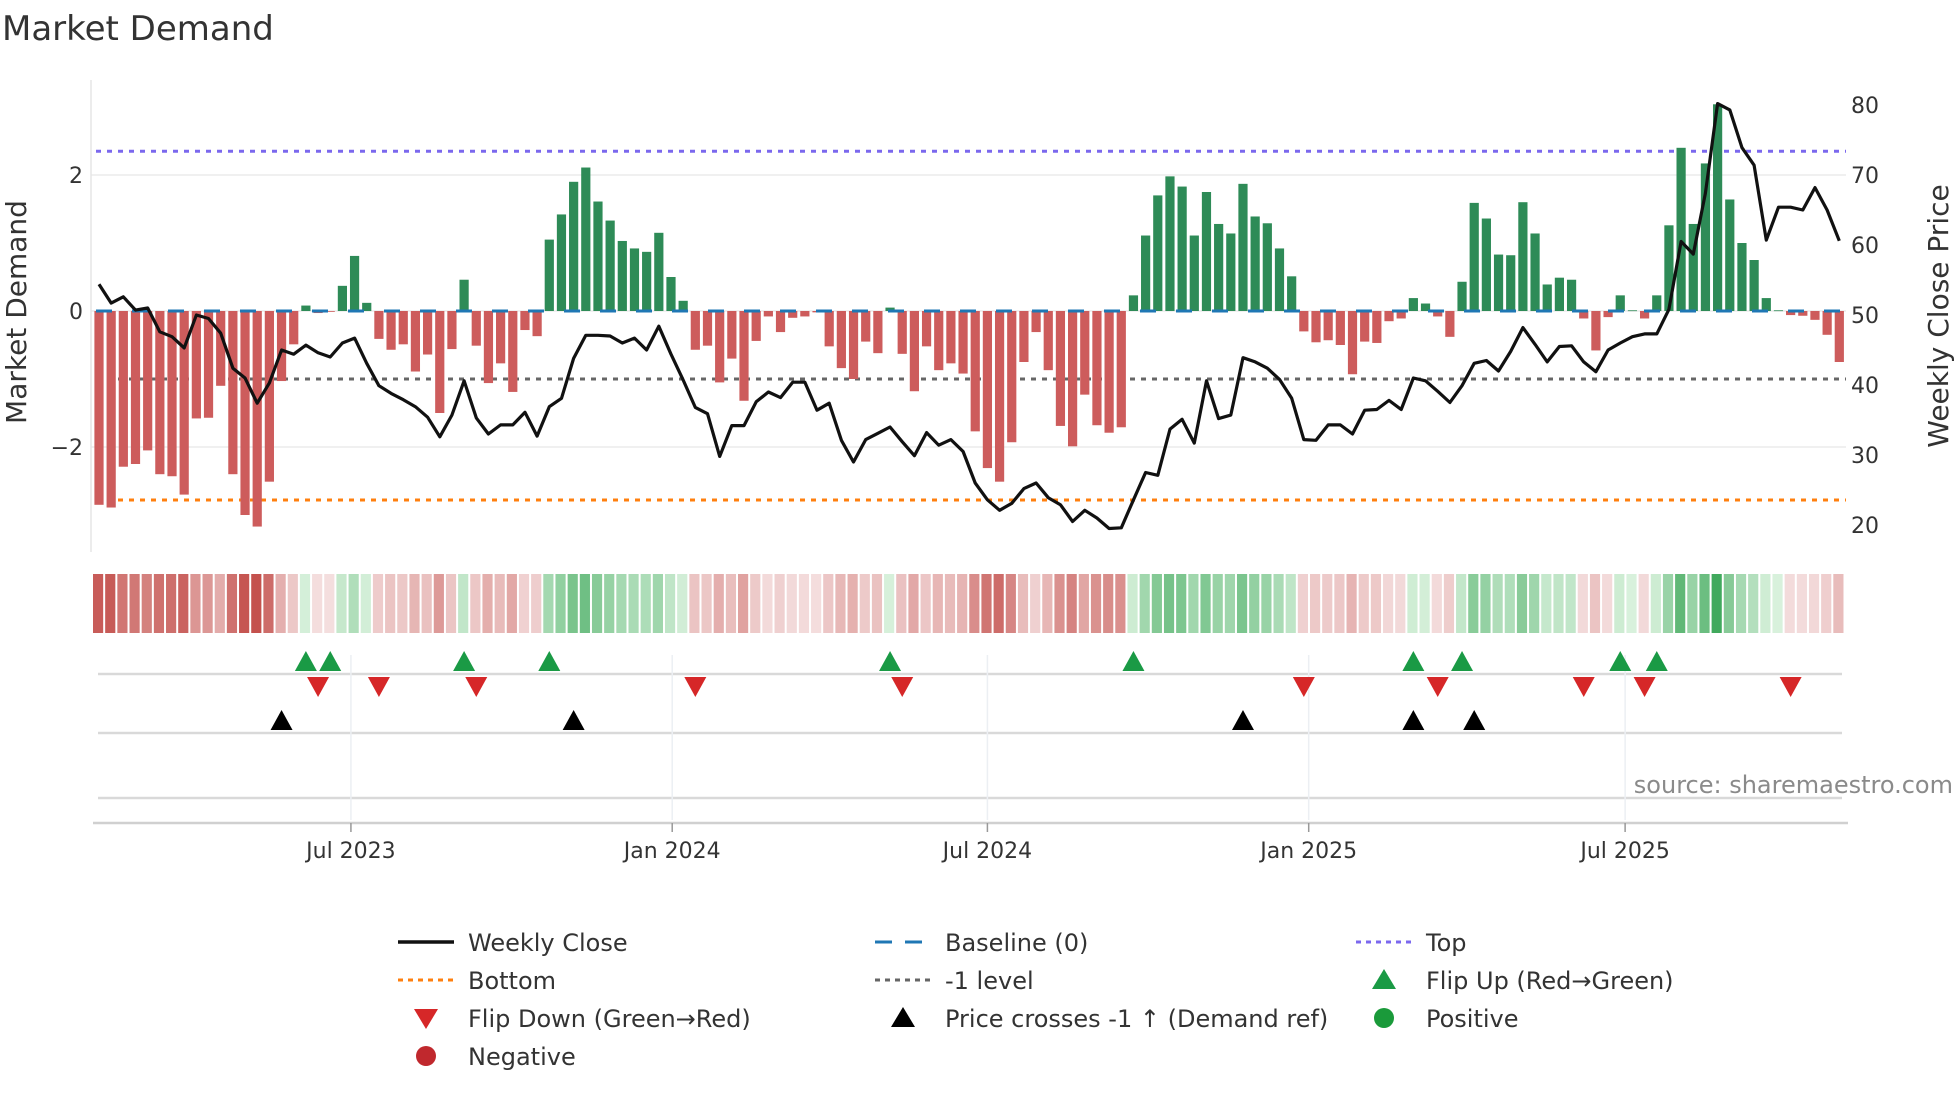 This screenshot has height=1102, width=1960. Describe the element at coordinates (1938, 315) in the screenshot. I see `right-axis-title: Weekly Close Price` at that location.